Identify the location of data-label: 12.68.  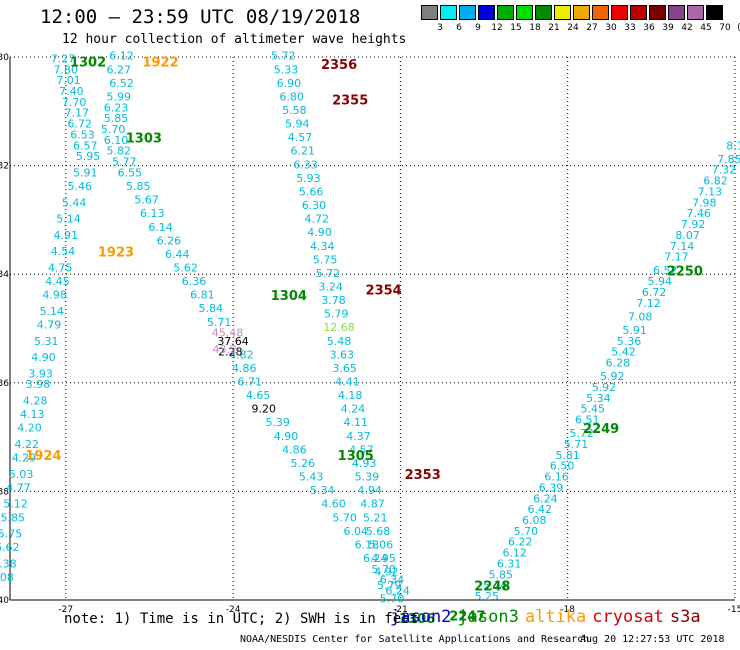
(339, 327).